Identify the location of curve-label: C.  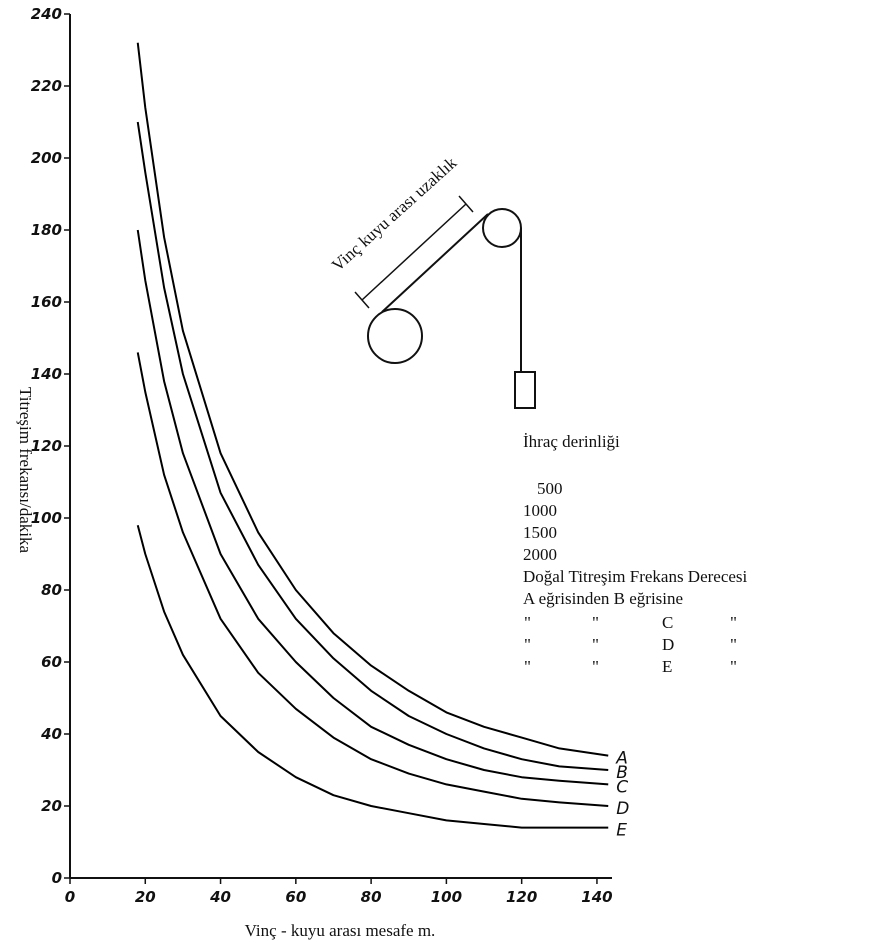
(622, 787).